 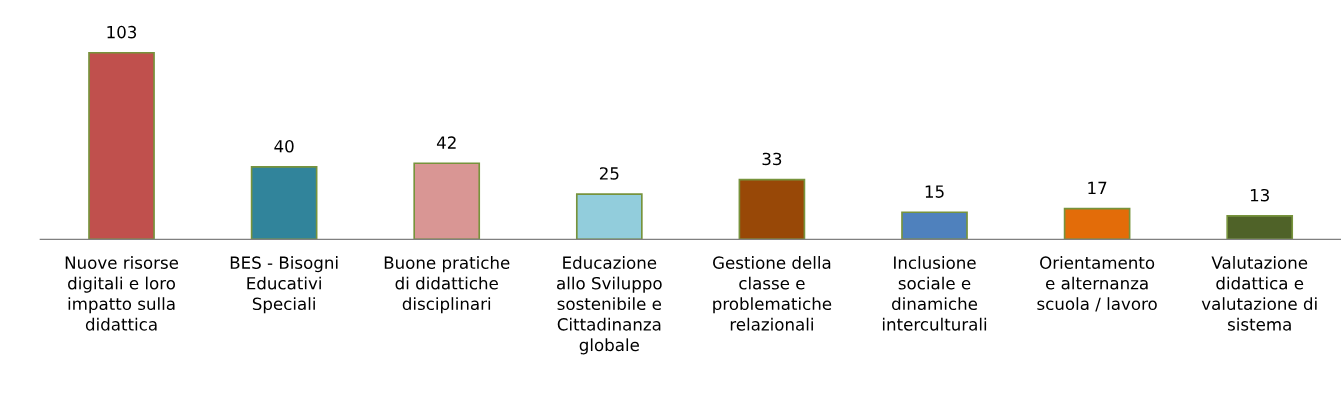 I want to click on data-label: 13, so click(x=1259, y=195).